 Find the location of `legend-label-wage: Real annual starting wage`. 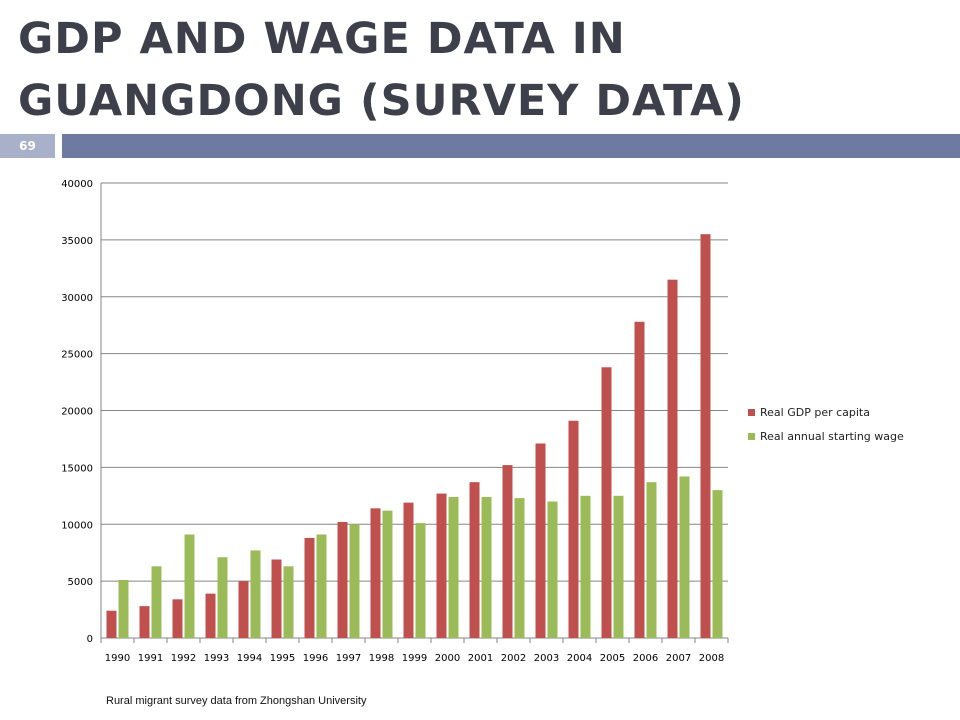

legend-label-wage: Real annual starting wage is located at coordinates (832, 436).